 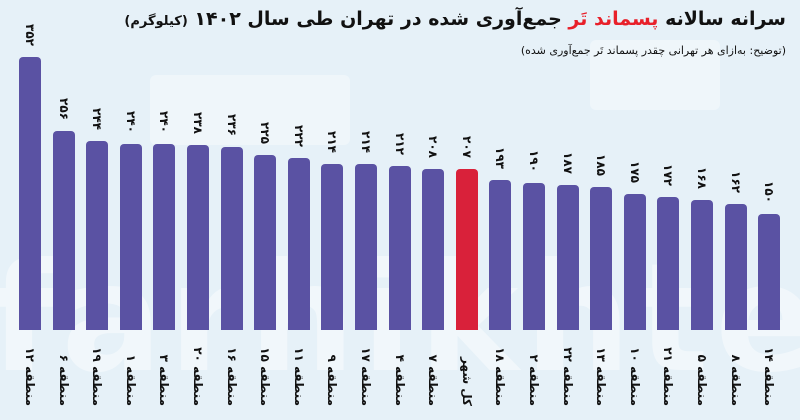 What do you see at coordinates (466, 147) in the screenshot?
I see `value-label: ۲۰۷` at bounding box center [466, 147].